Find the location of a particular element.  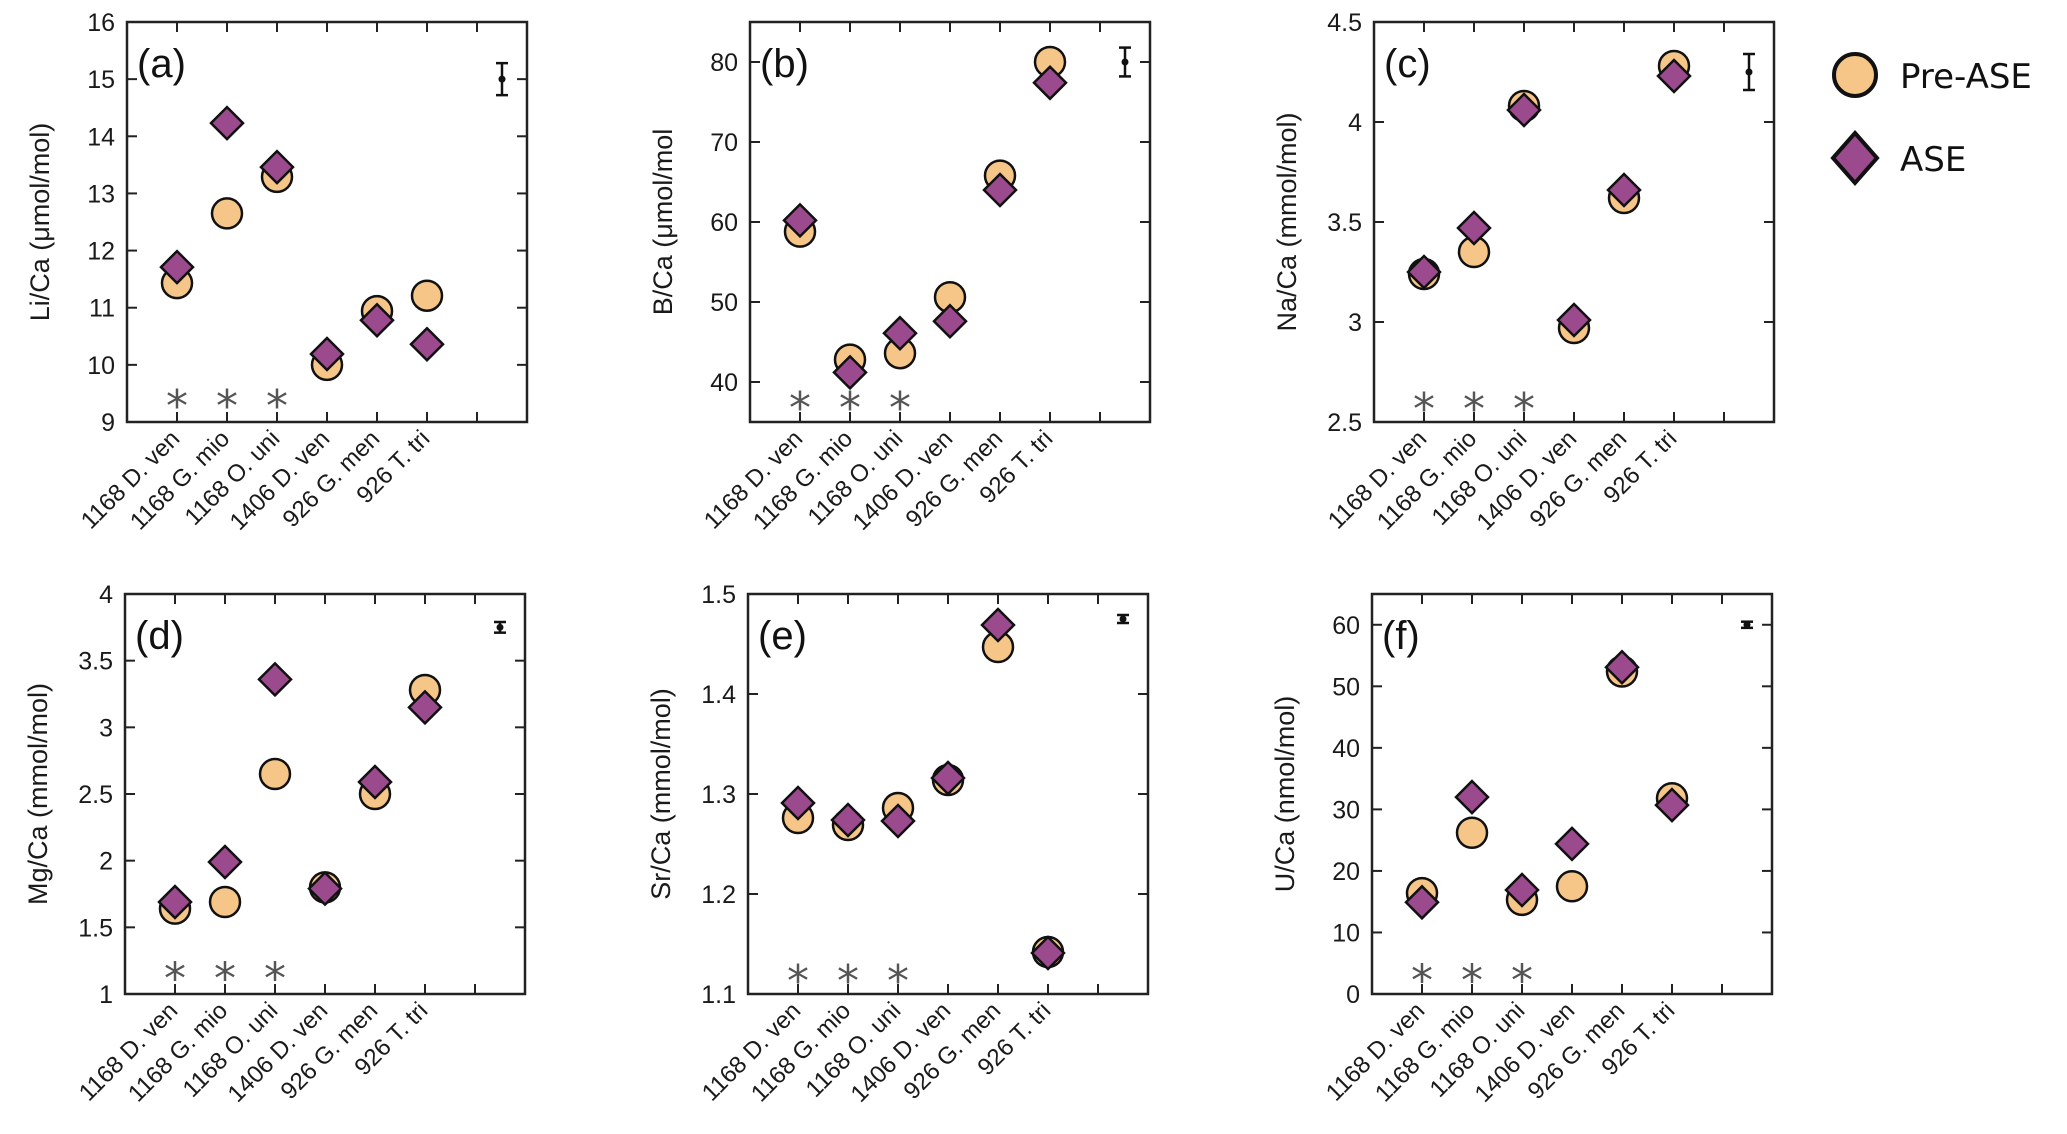

panel-label: (a) is located at coordinates (161, 64).